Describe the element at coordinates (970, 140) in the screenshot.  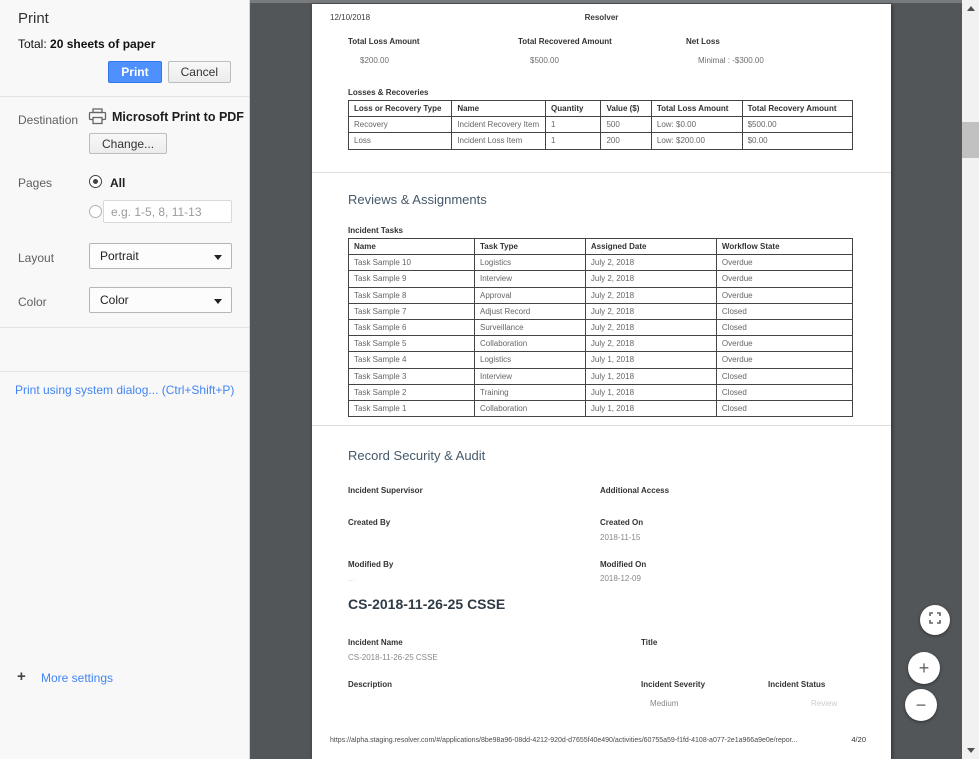
I see `scrollbar-thumb` at that location.